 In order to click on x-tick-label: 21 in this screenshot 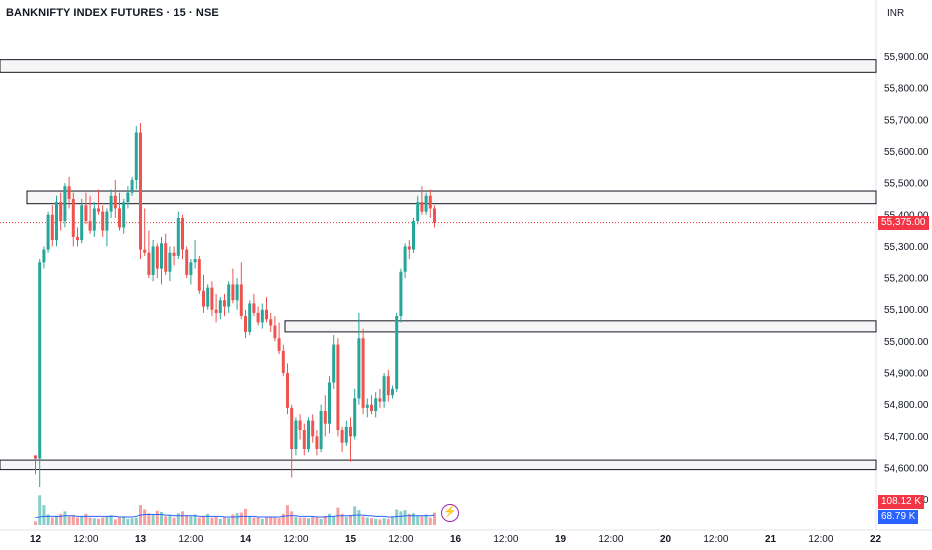, I will do `click(771, 539)`.